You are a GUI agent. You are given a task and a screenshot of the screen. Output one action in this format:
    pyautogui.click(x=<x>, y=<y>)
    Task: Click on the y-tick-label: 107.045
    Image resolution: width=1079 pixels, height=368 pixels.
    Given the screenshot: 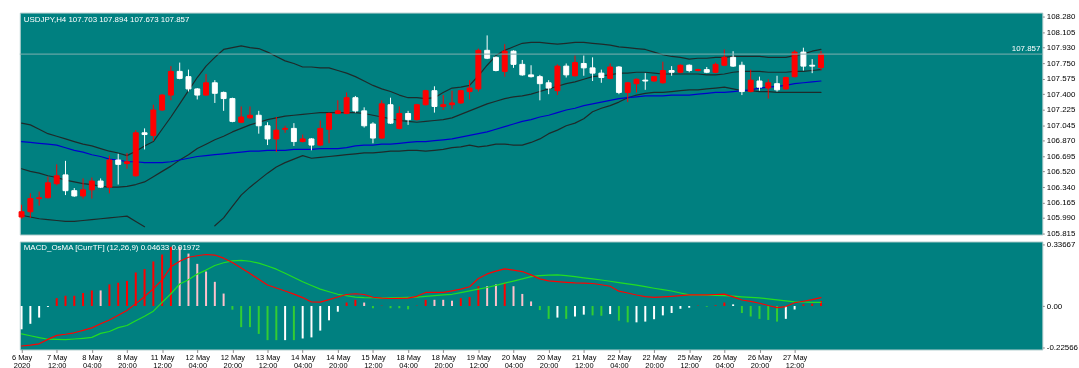 What is the action you would take?
    pyautogui.click(x=1061, y=125)
    